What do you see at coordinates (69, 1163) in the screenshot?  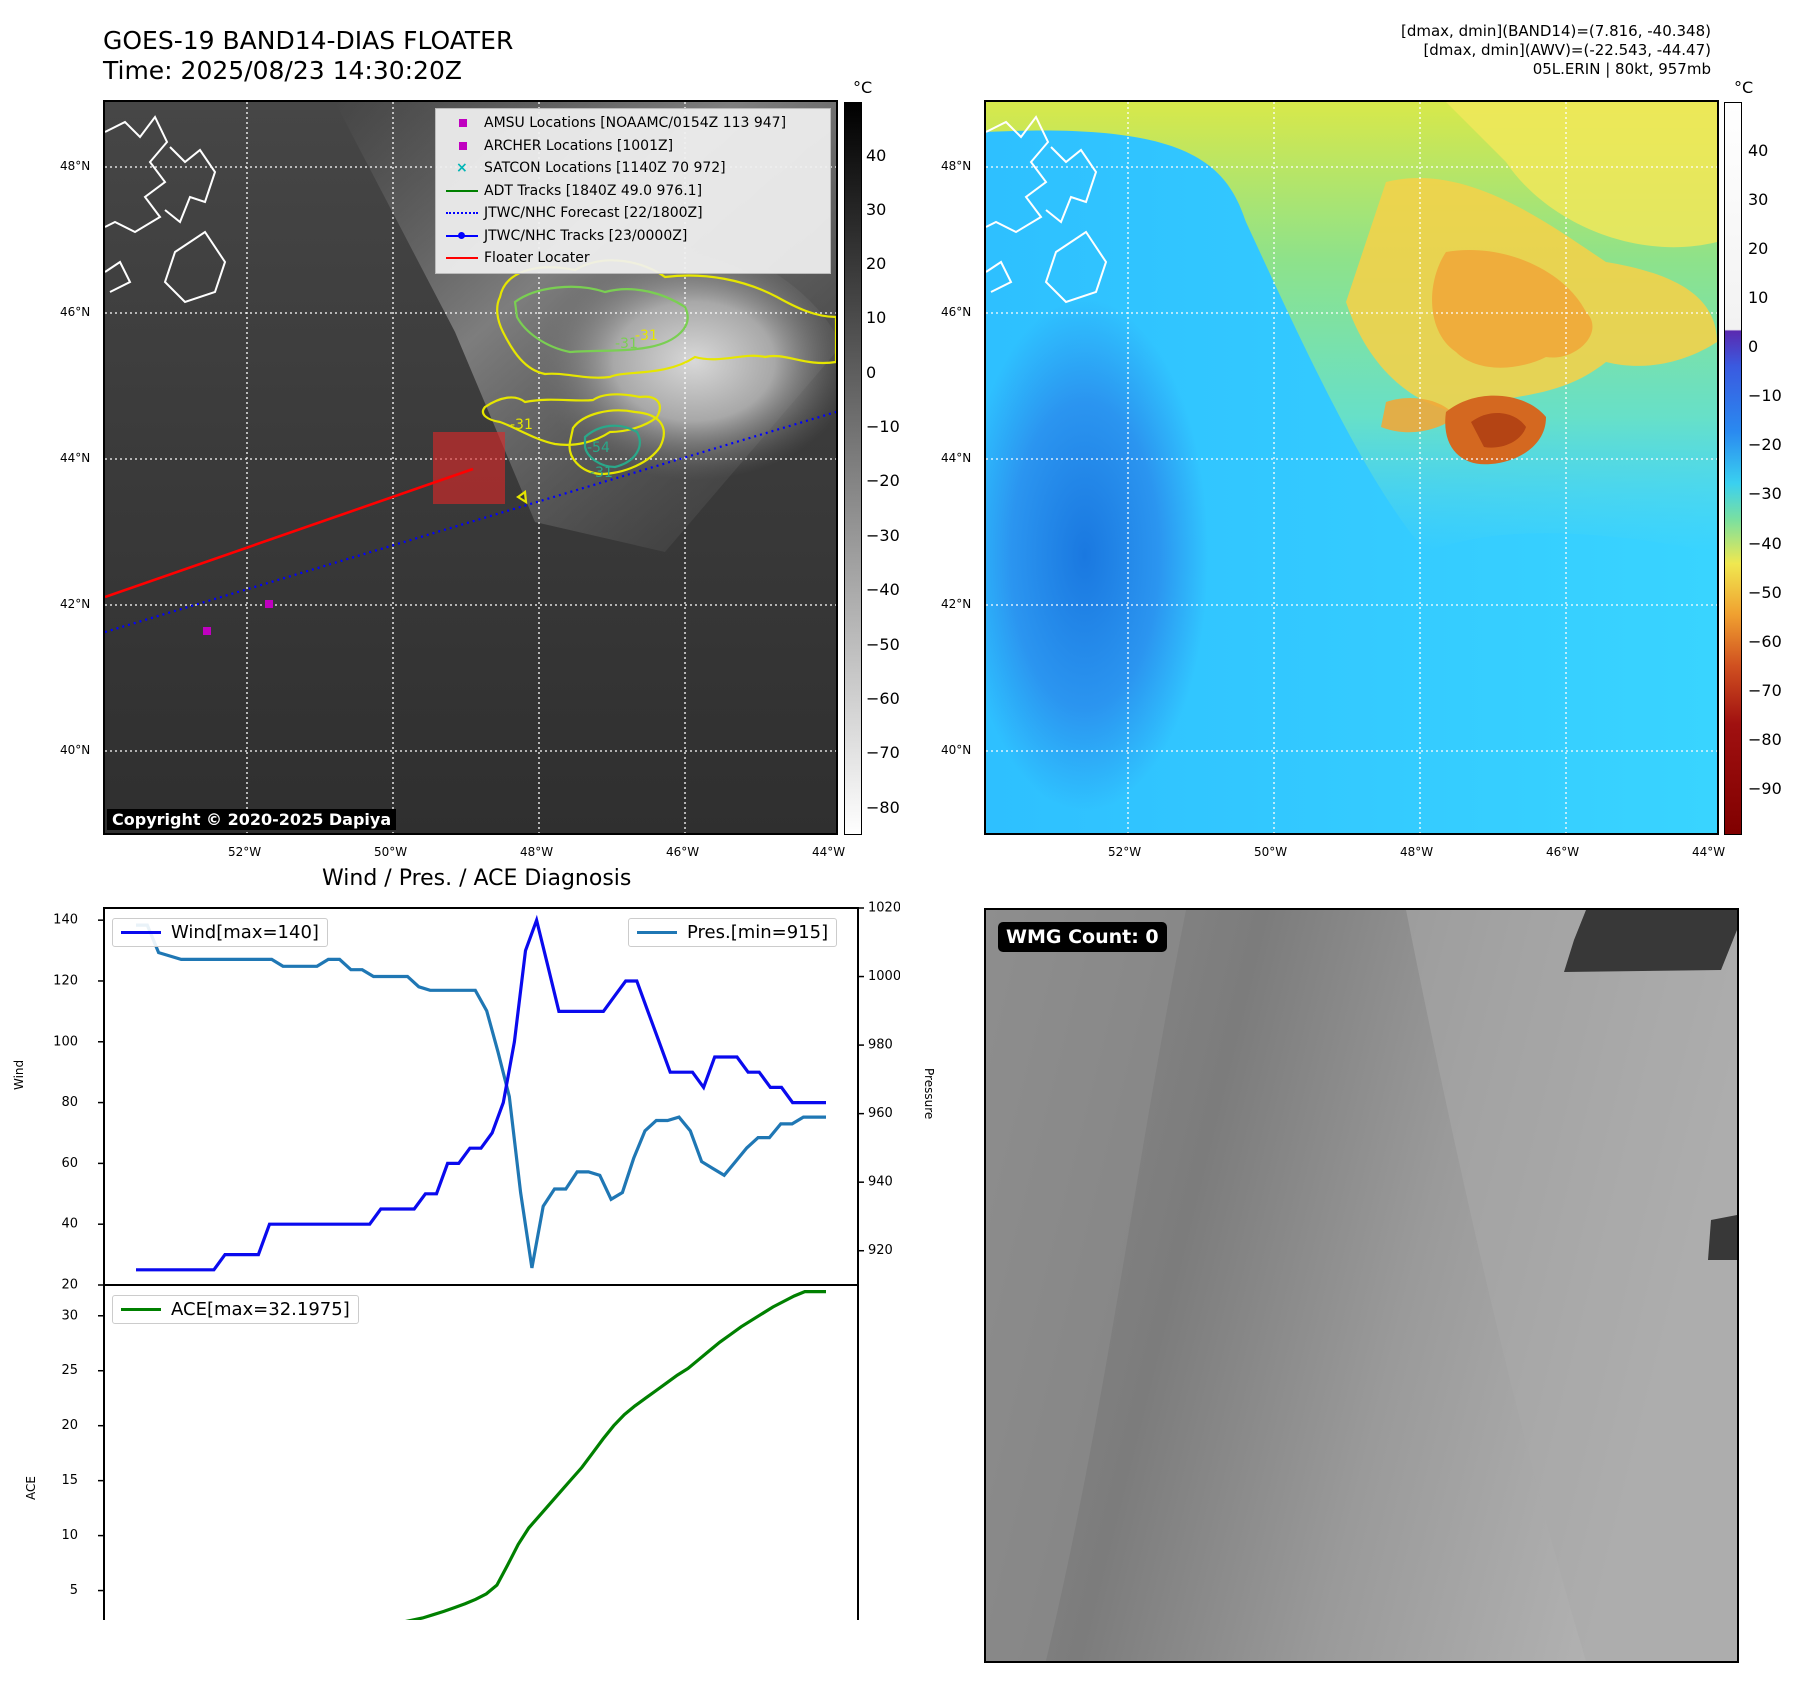 I see `wind-tick-label: 60` at bounding box center [69, 1163].